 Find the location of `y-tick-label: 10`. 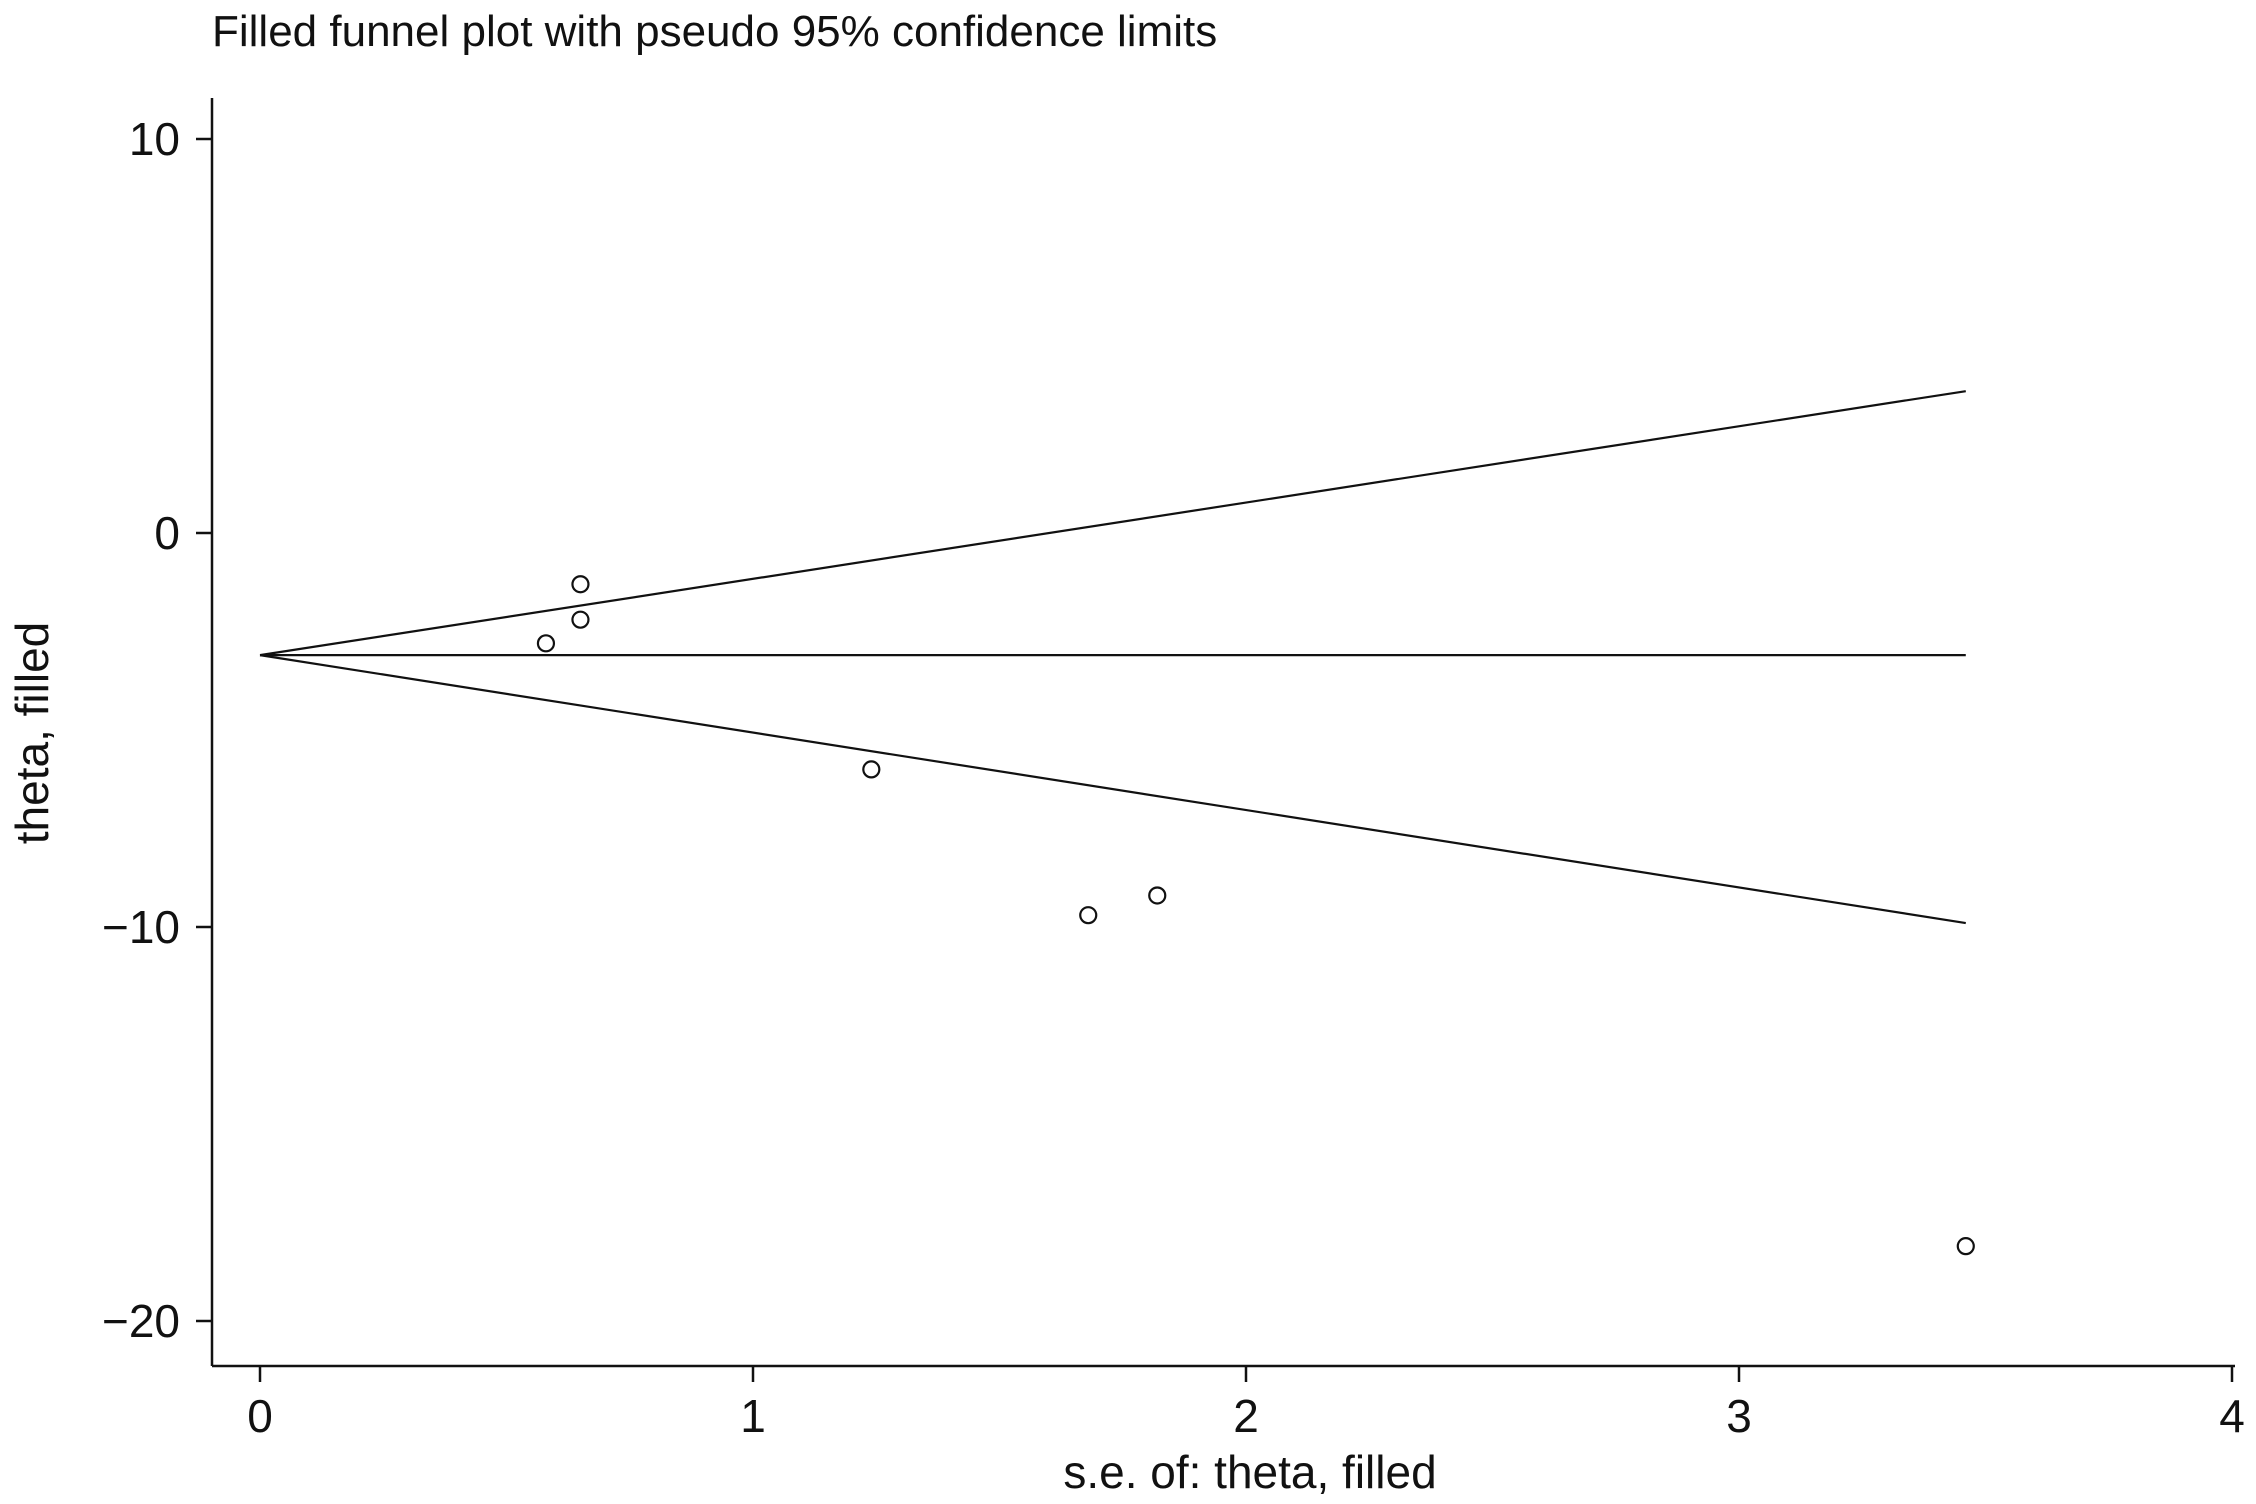

y-tick-label: 10 is located at coordinates (154, 139).